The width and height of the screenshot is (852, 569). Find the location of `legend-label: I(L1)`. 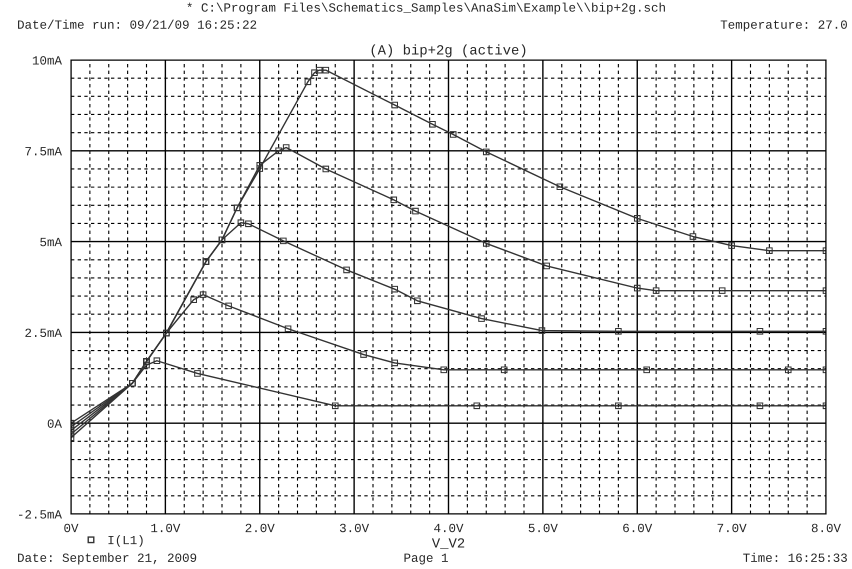

legend-label: I(L1) is located at coordinates (125, 541).